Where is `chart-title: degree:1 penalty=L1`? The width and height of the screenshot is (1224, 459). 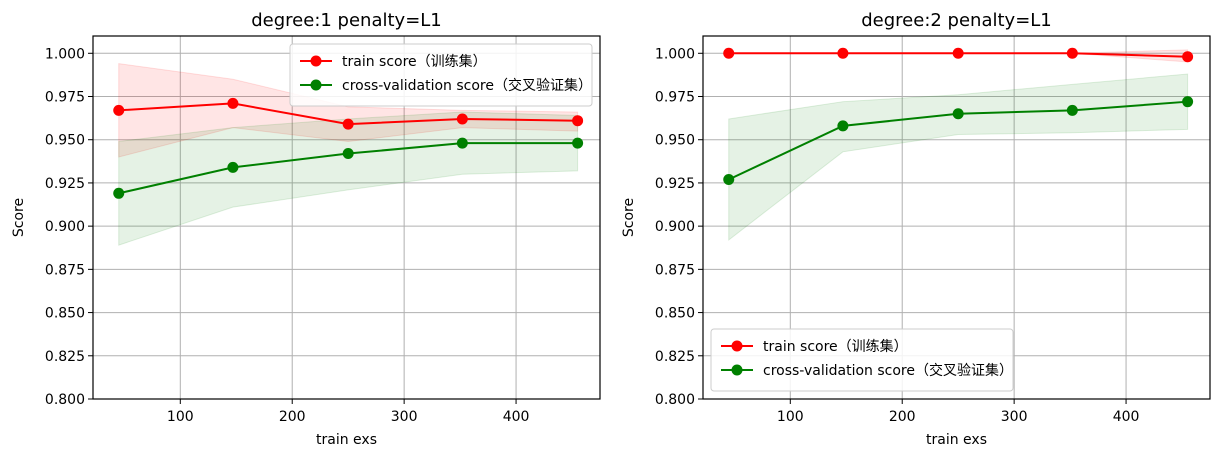 chart-title: degree:1 penalty=L1 is located at coordinates (346, 20).